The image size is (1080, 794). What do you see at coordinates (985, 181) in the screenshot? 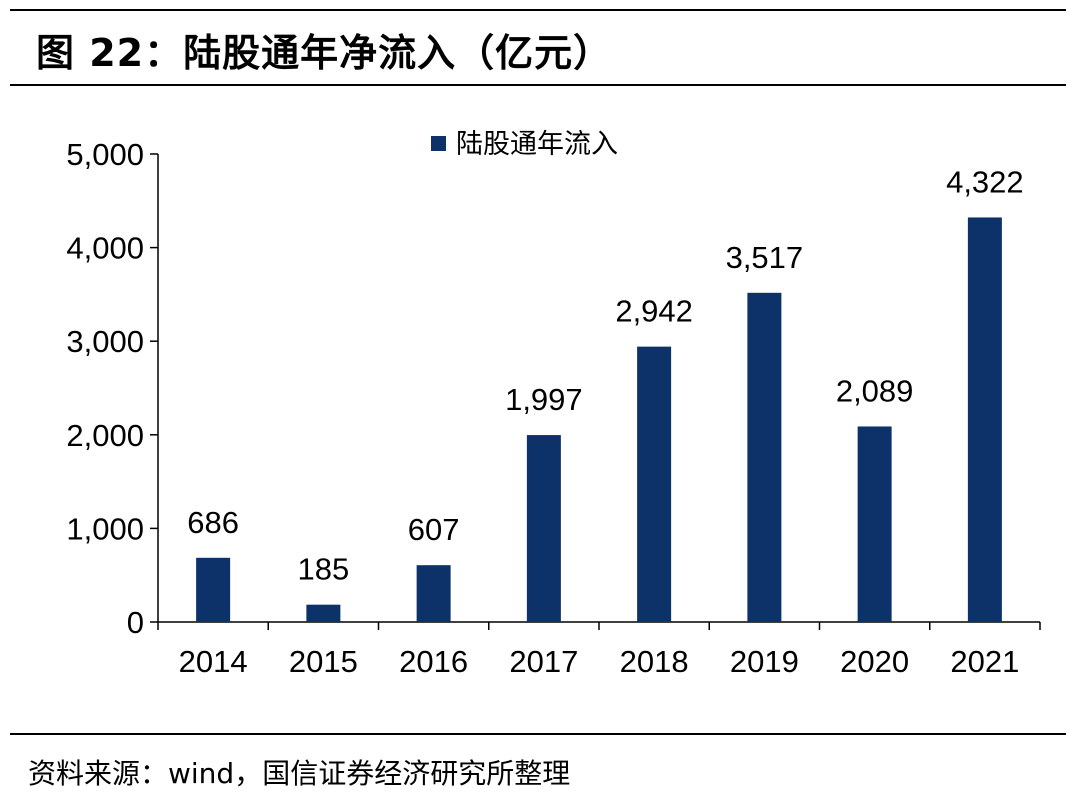
I see `data-label: 4,322` at bounding box center [985, 181].